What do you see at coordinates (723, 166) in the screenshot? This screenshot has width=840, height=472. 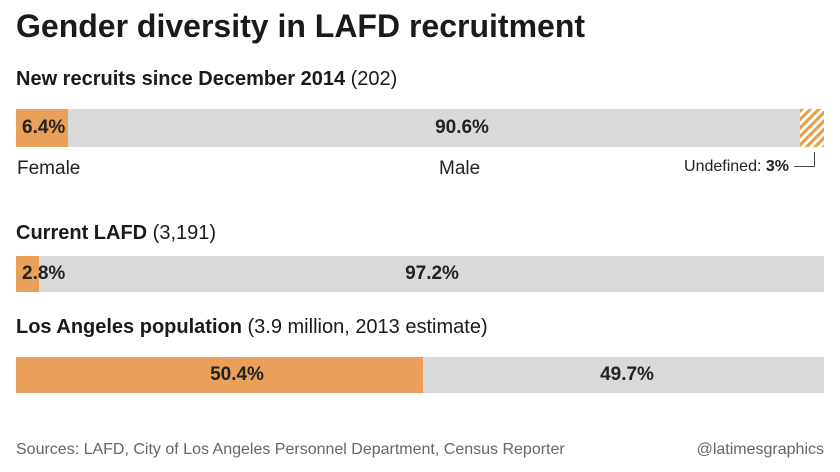 I see `undefined-note-prefix: Undefined:` at bounding box center [723, 166].